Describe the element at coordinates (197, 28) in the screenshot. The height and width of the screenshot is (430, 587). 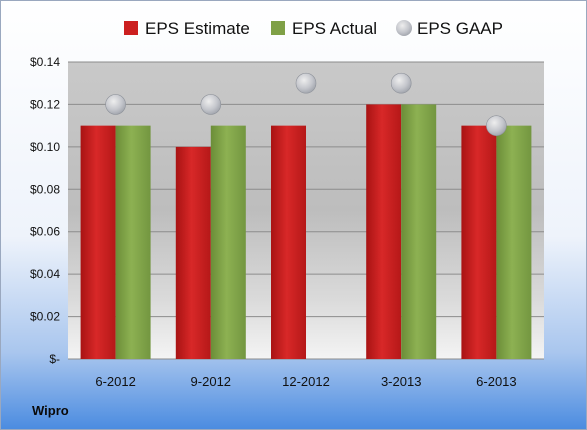
I see `legend-label-eps-estimate: EPS Estimate` at that location.